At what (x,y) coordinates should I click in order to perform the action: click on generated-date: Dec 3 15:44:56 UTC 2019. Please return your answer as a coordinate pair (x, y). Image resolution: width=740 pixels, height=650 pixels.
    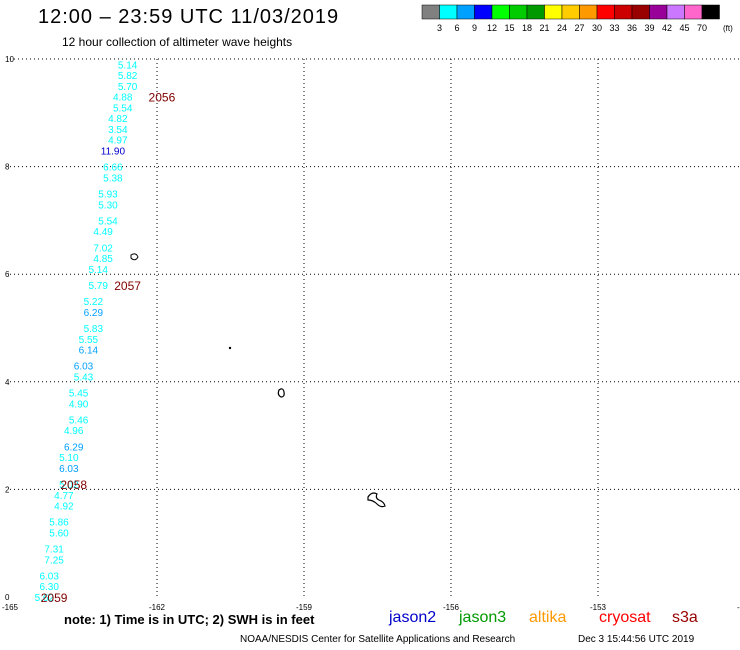
    Looking at the image, I should click on (636, 639).